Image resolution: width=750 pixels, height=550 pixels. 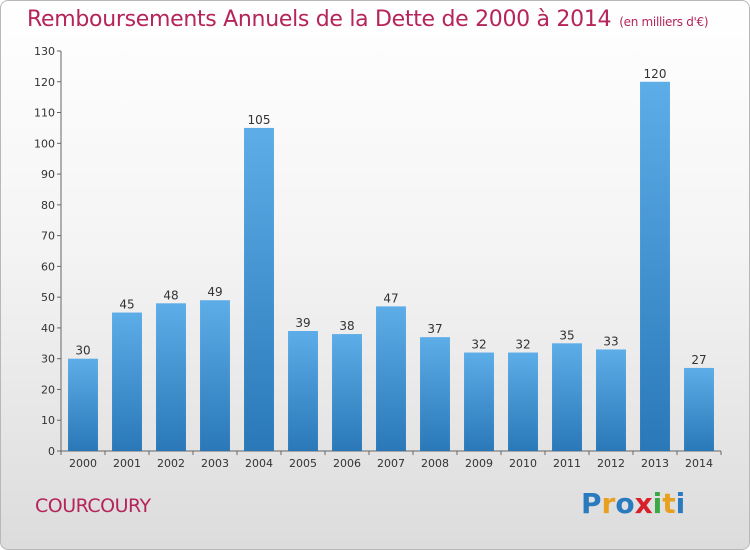 What do you see at coordinates (83, 463) in the screenshot?
I see `x-tick-label: 2000` at bounding box center [83, 463].